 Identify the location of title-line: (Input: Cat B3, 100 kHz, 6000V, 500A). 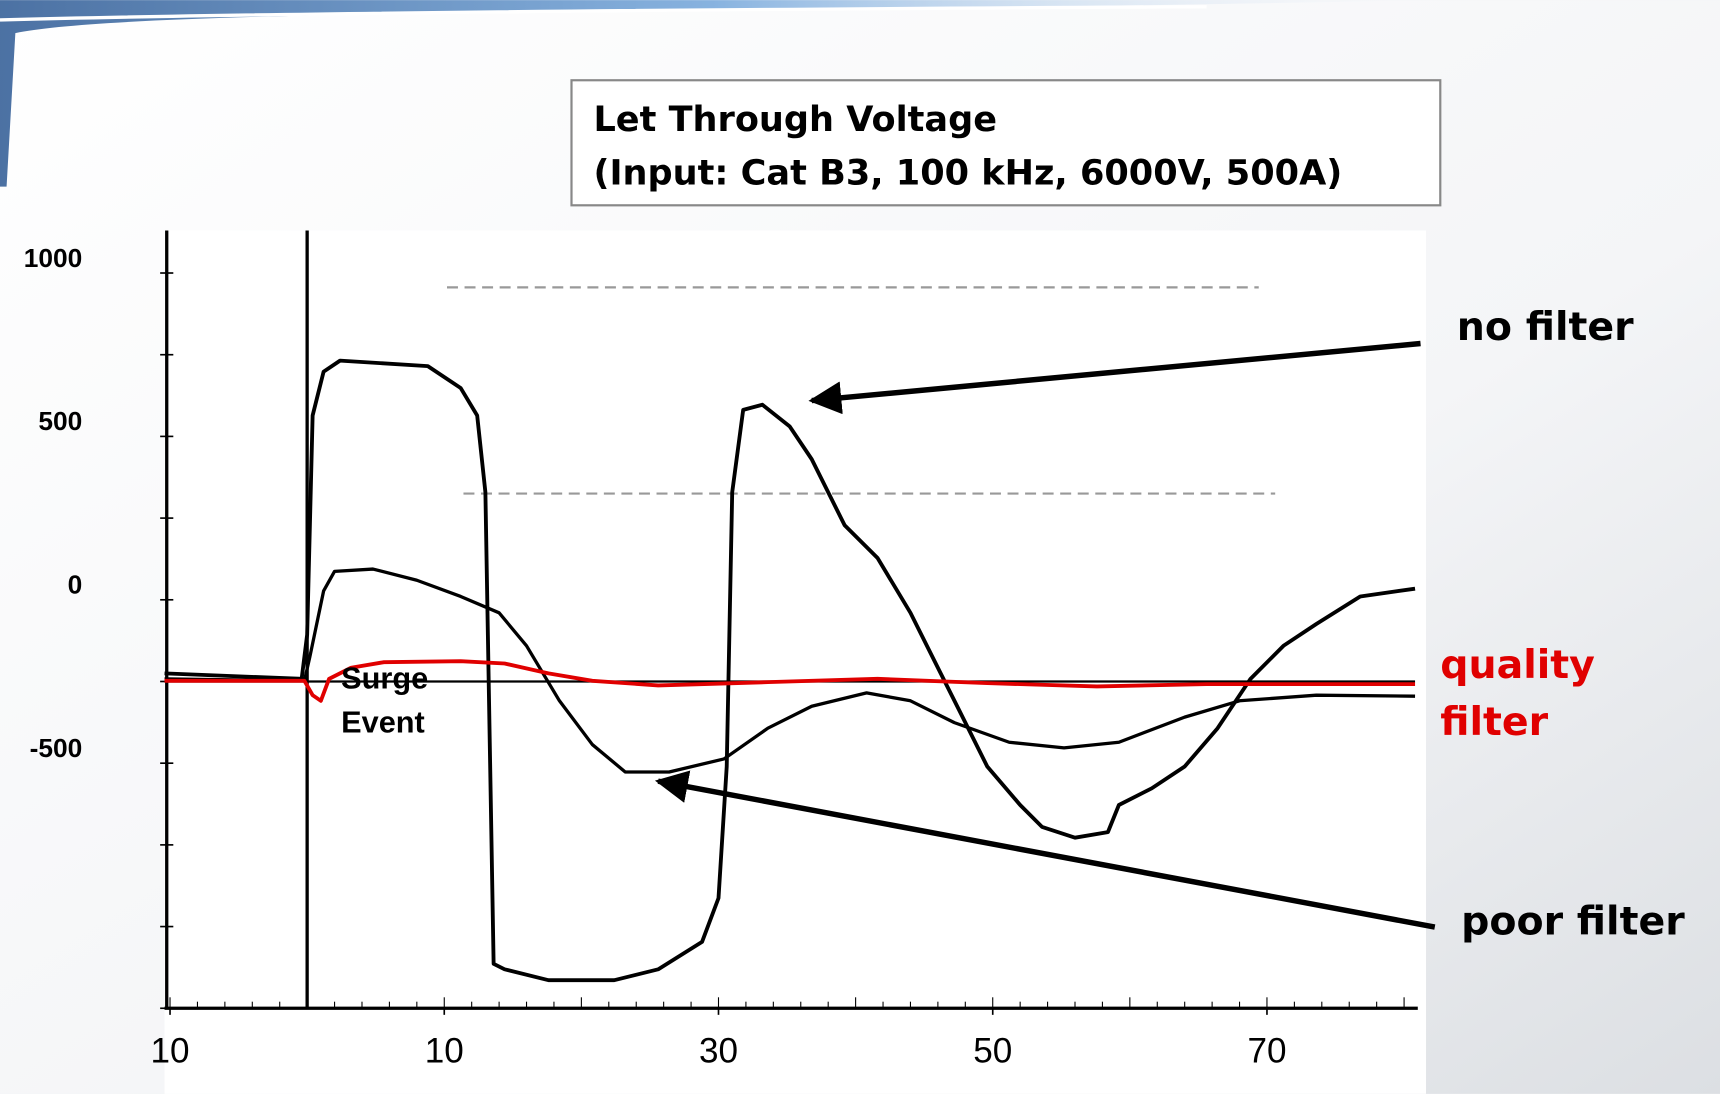
(967, 173).